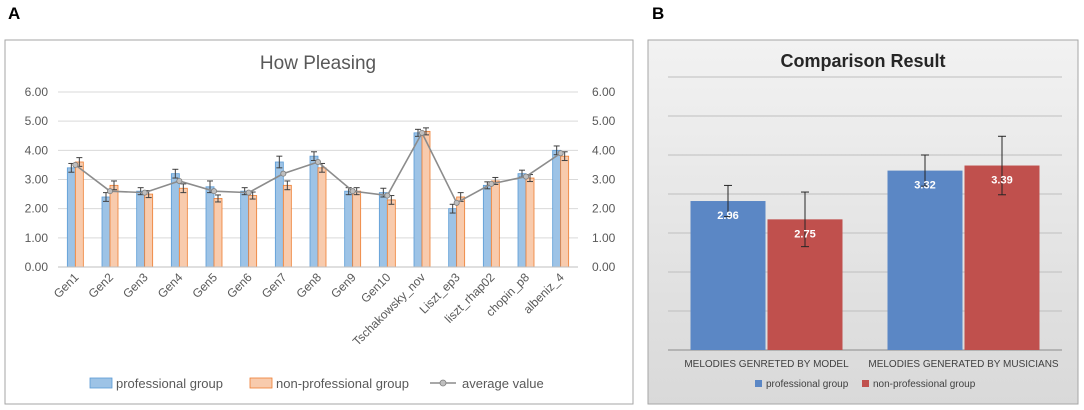  Describe the element at coordinates (604, 121) in the screenshot. I see `chart-a-ytick-right: 5.00` at that location.